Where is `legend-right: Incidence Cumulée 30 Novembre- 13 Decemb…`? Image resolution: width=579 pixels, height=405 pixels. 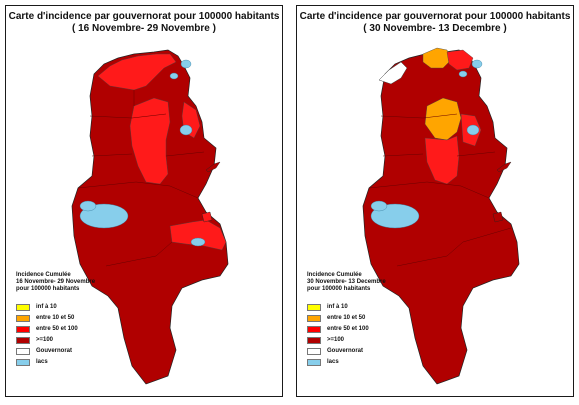
legend-right: Incidence Cumulée 30 Novembre- 13 Decemb… is located at coordinates (367, 320).